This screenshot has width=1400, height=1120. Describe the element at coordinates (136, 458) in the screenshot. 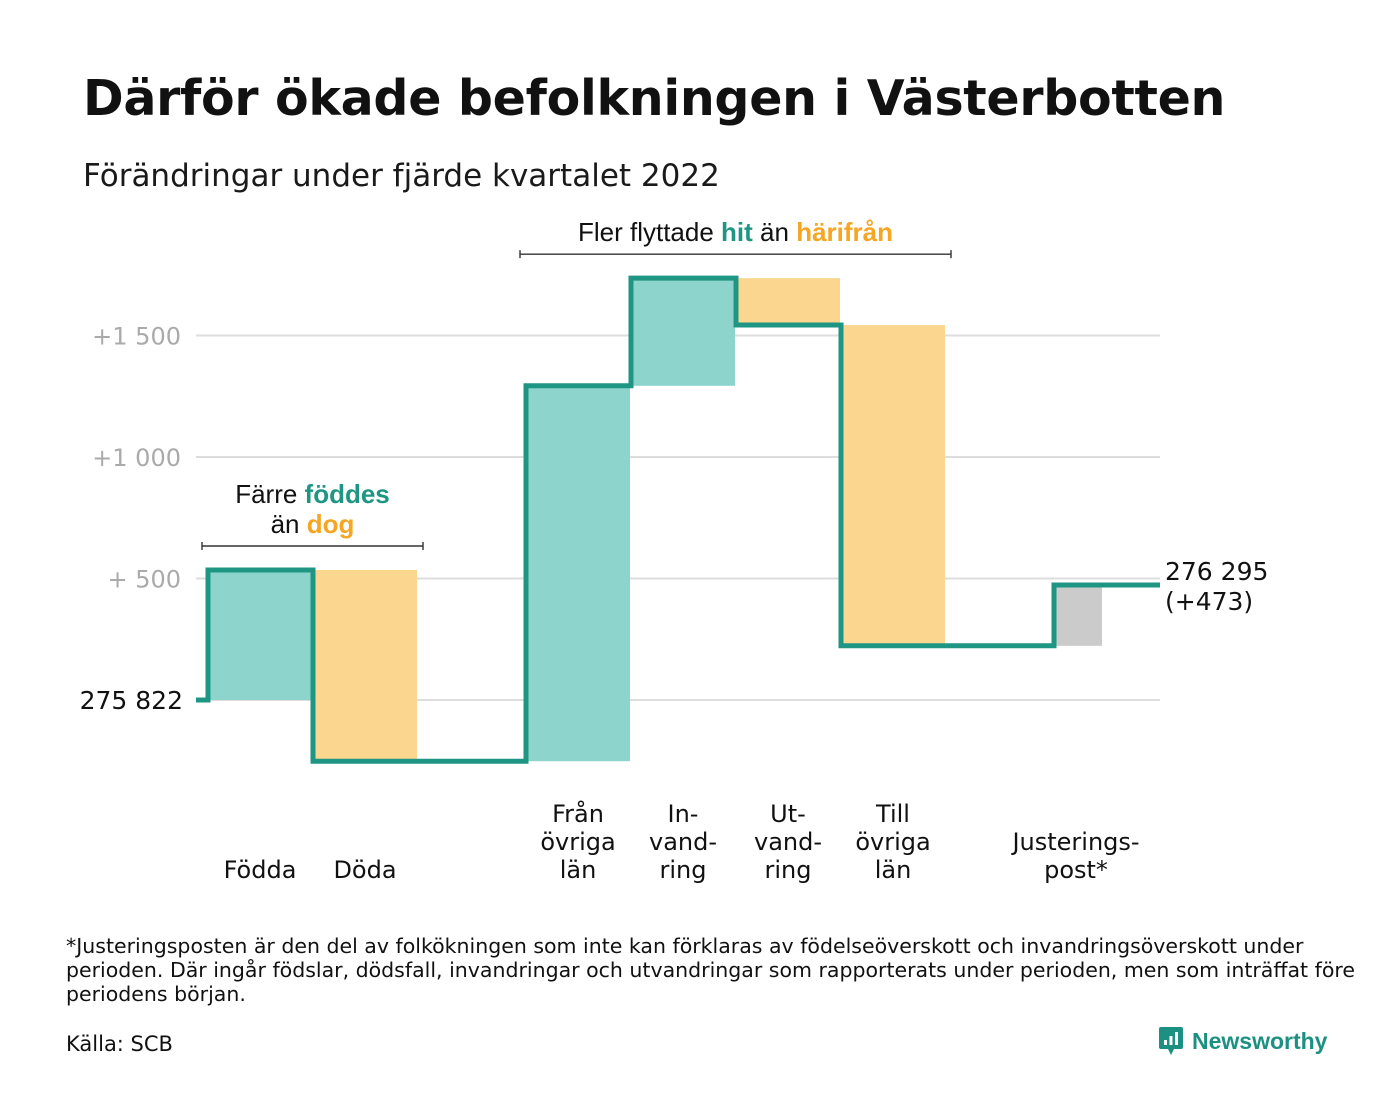

I see `y-tick-label: +1 000` at that location.